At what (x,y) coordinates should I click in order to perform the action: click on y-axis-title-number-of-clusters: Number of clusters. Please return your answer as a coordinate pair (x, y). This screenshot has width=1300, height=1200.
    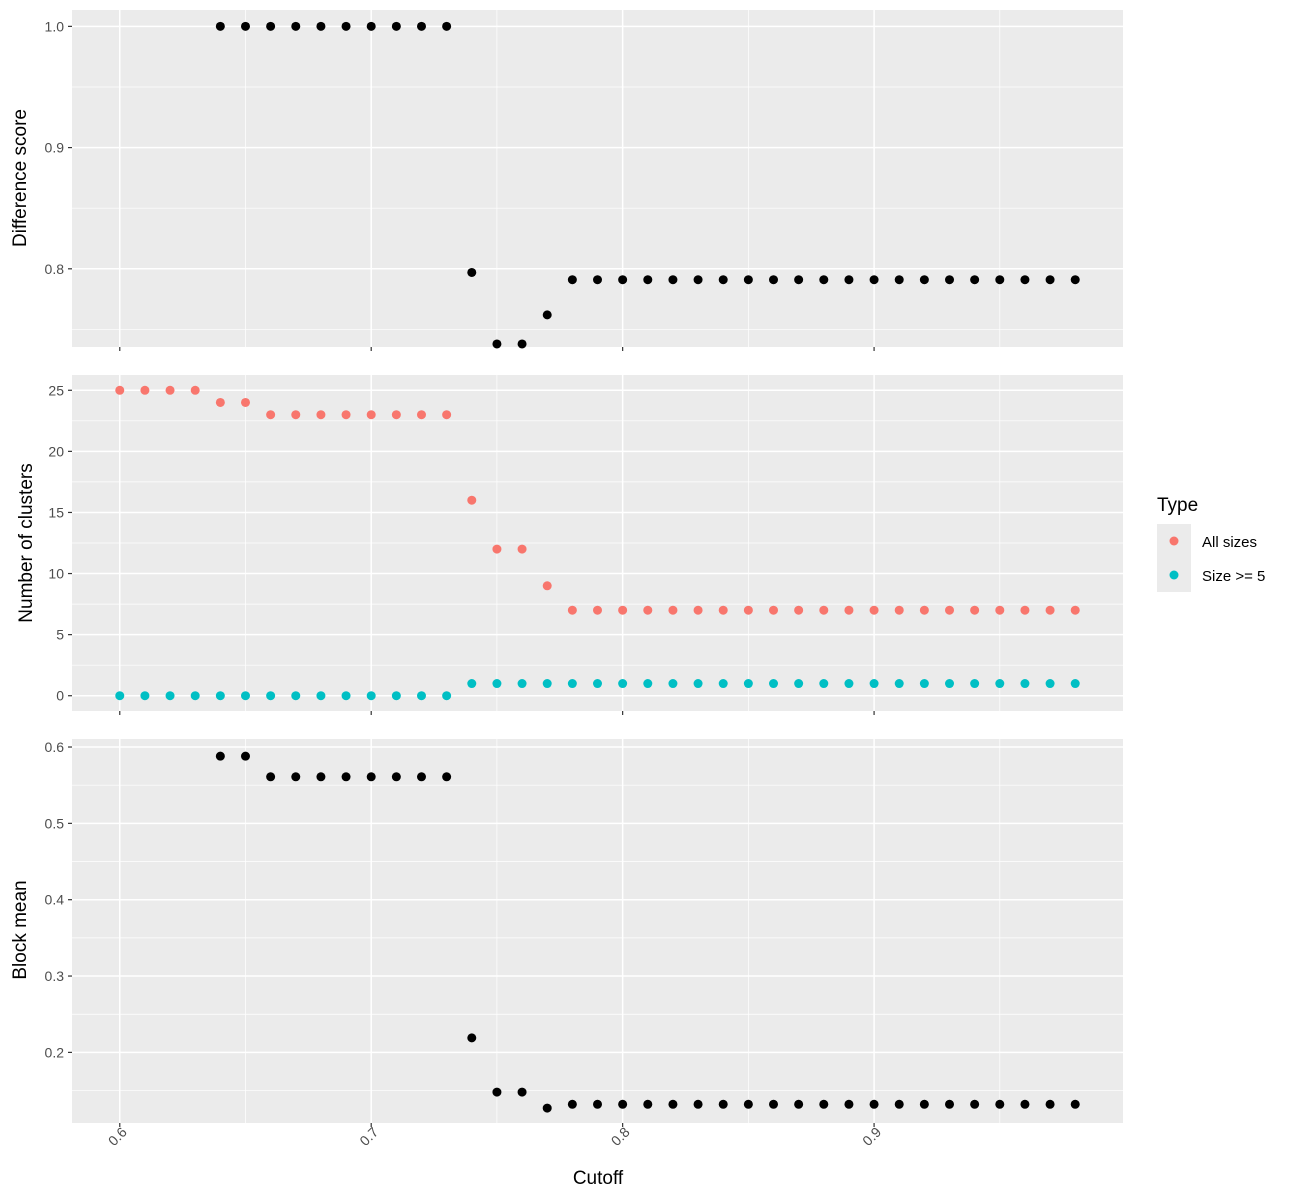
    Looking at the image, I should click on (26, 542).